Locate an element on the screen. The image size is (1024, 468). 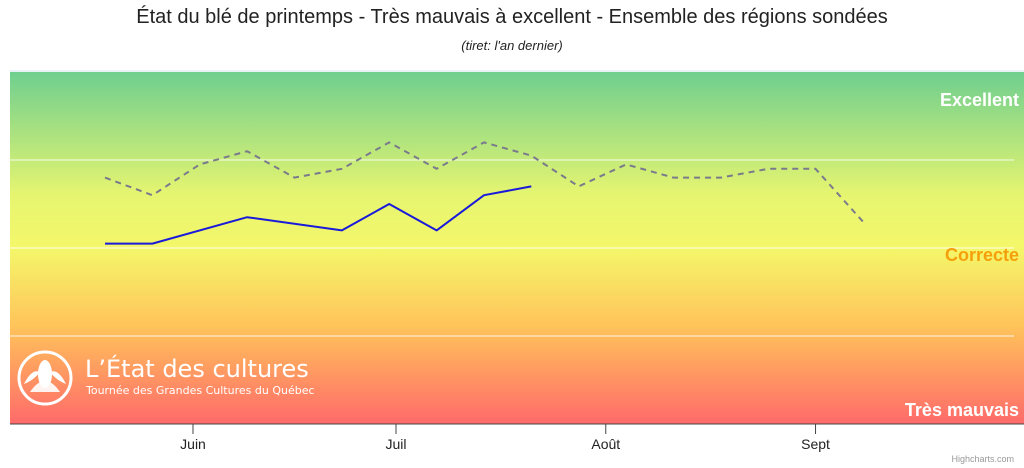
chart-subtitle: (tiret: l'an dernier) is located at coordinates (512, 45).